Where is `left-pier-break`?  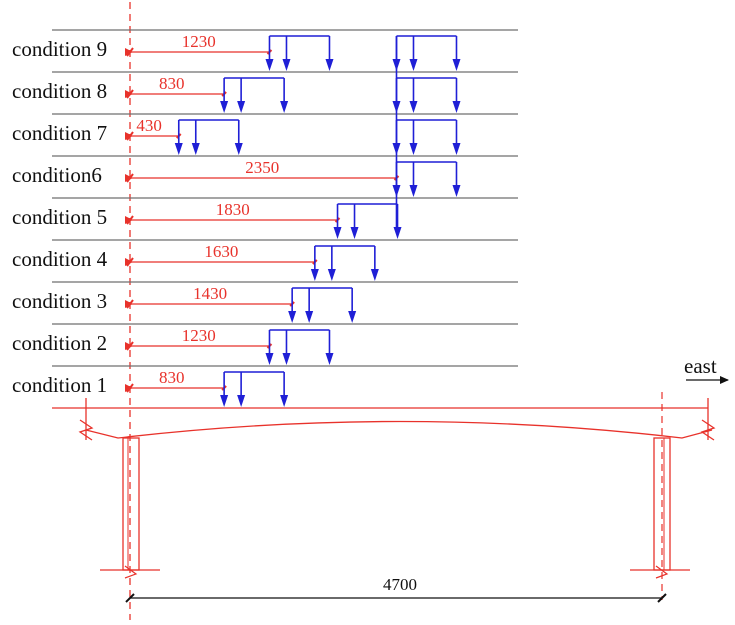
left-pier-break is located at coordinates (131, 572).